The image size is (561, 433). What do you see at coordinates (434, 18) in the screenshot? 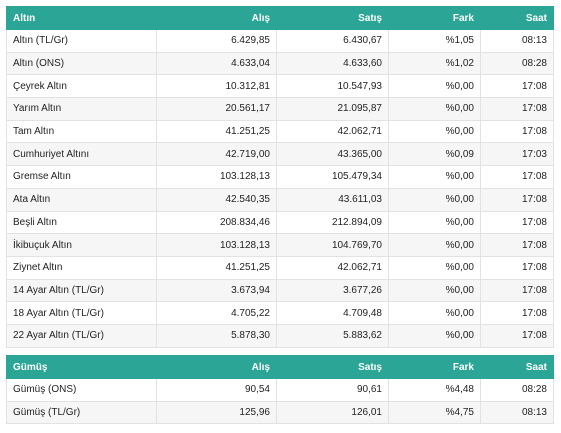
I see `gold-header-diff: Fark` at bounding box center [434, 18].